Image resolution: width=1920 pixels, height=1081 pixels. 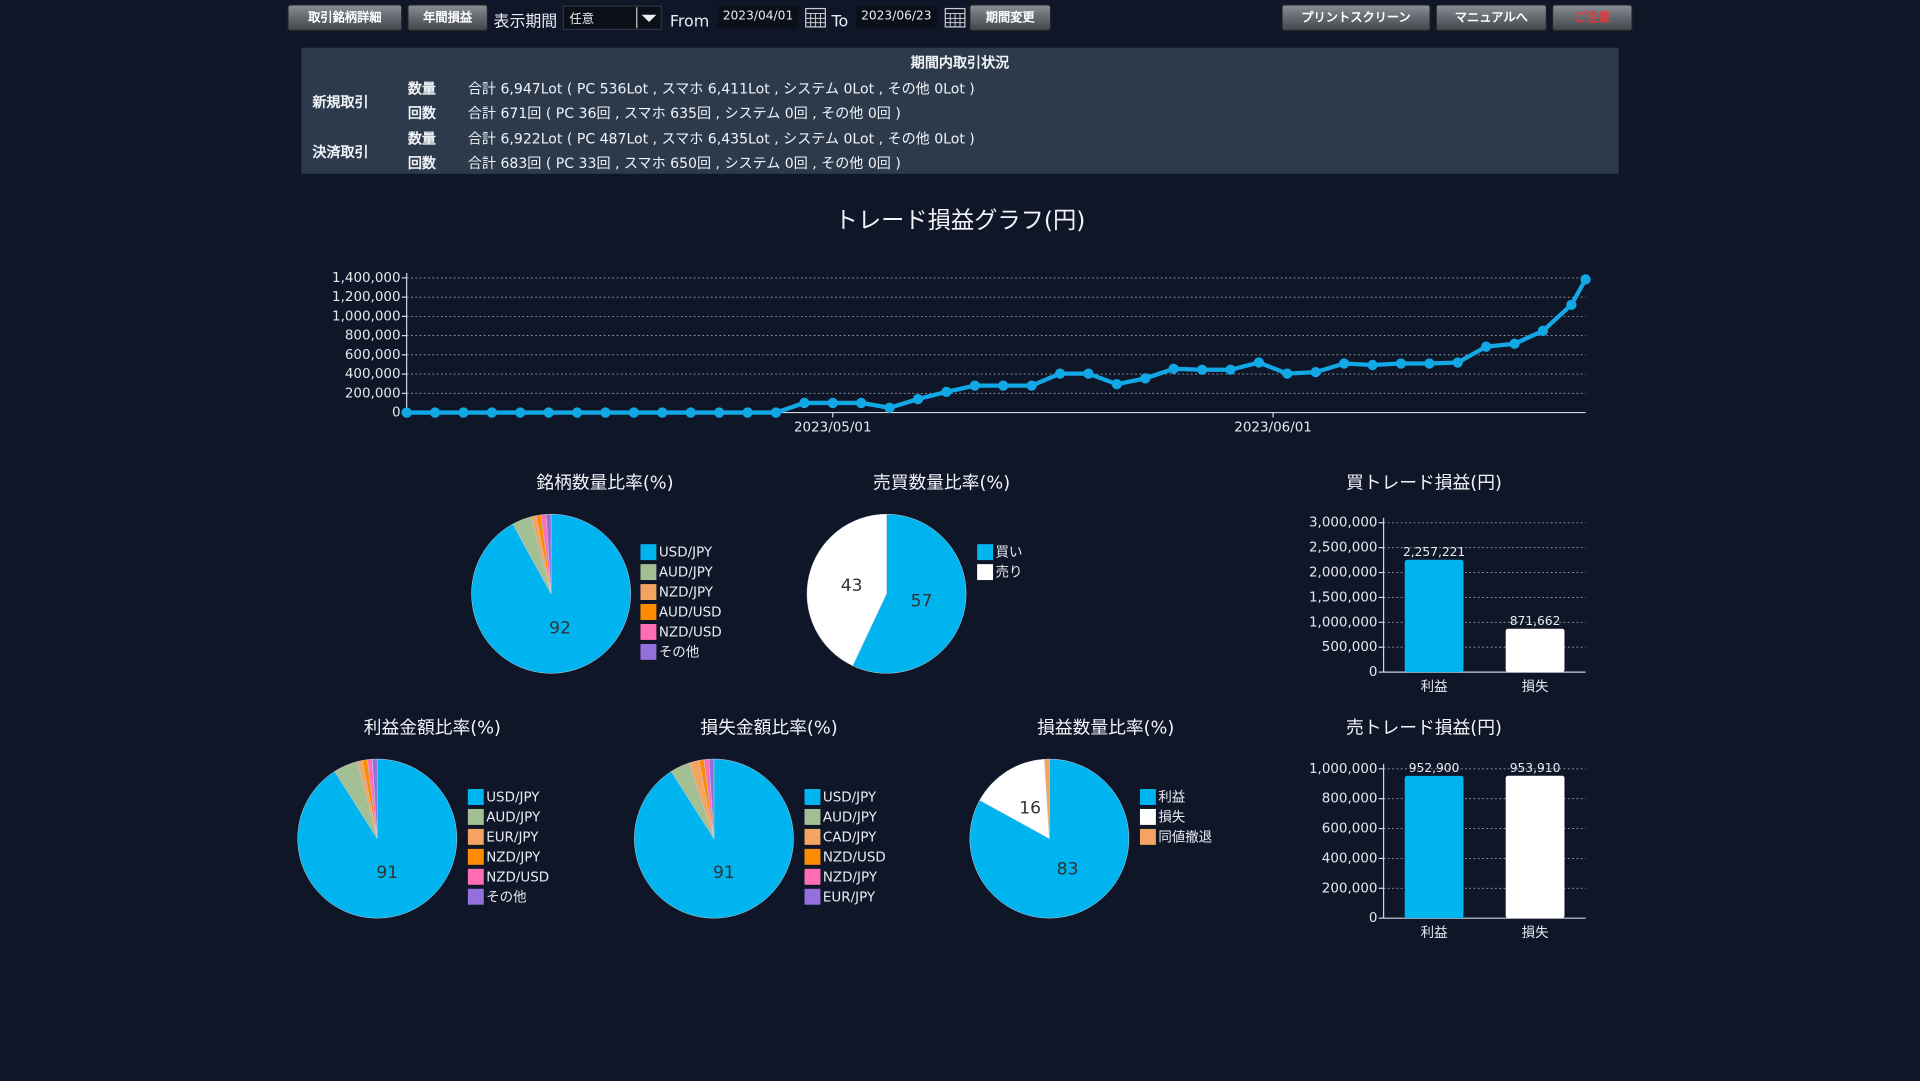 I want to click on button-label: プリントスクリーン, so click(x=1356, y=16).